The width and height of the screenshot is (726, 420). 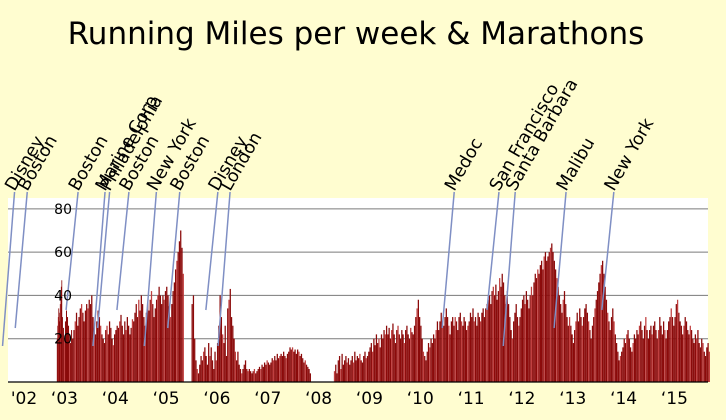 I want to click on marathon-label: Medoc, so click(x=464, y=165).